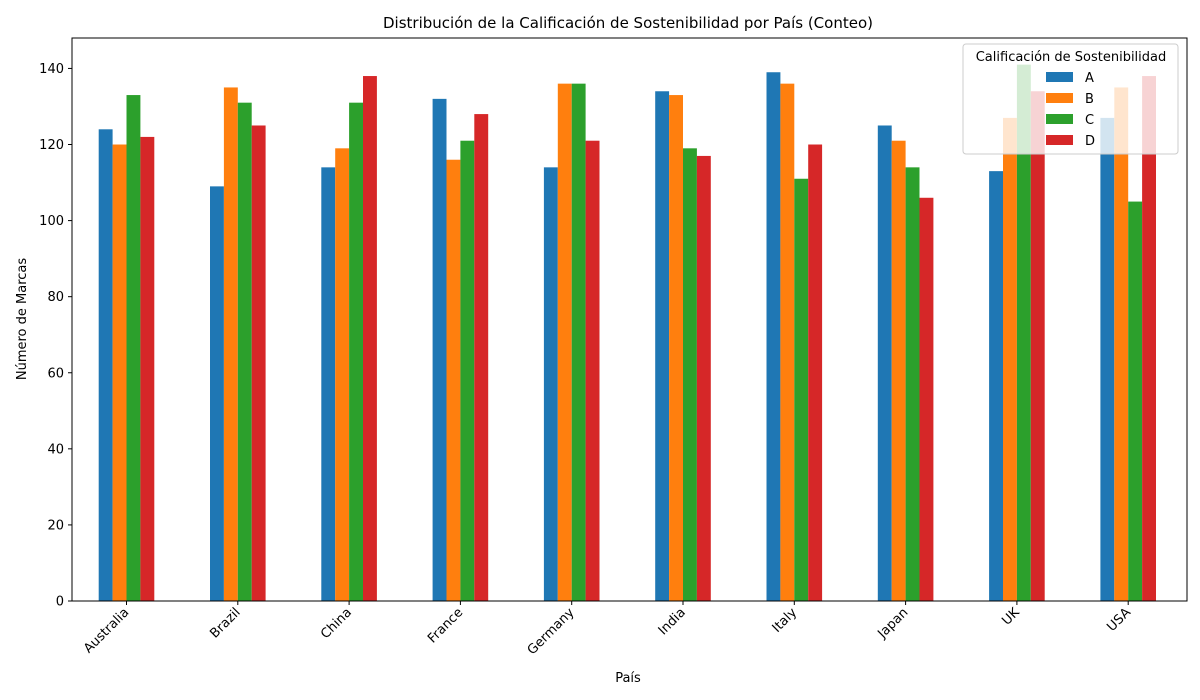  What do you see at coordinates (370, 339) in the screenshot?
I see `bar-D-China` at bounding box center [370, 339].